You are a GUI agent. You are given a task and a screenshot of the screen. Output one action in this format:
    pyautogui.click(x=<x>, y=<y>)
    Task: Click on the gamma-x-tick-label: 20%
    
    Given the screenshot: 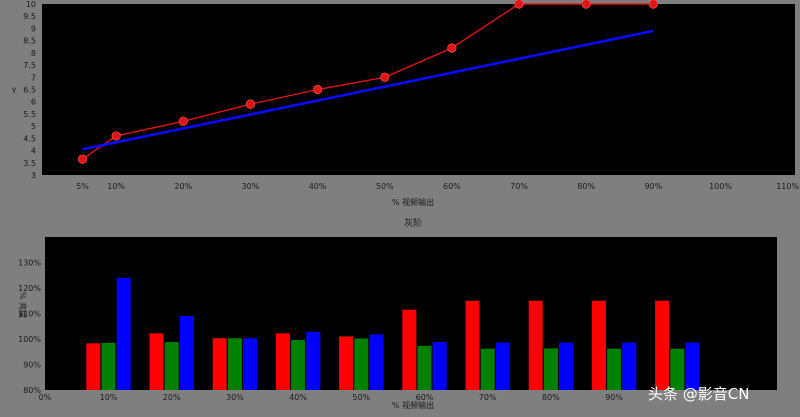 What is the action you would take?
    pyautogui.click(x=183, y=186)
    